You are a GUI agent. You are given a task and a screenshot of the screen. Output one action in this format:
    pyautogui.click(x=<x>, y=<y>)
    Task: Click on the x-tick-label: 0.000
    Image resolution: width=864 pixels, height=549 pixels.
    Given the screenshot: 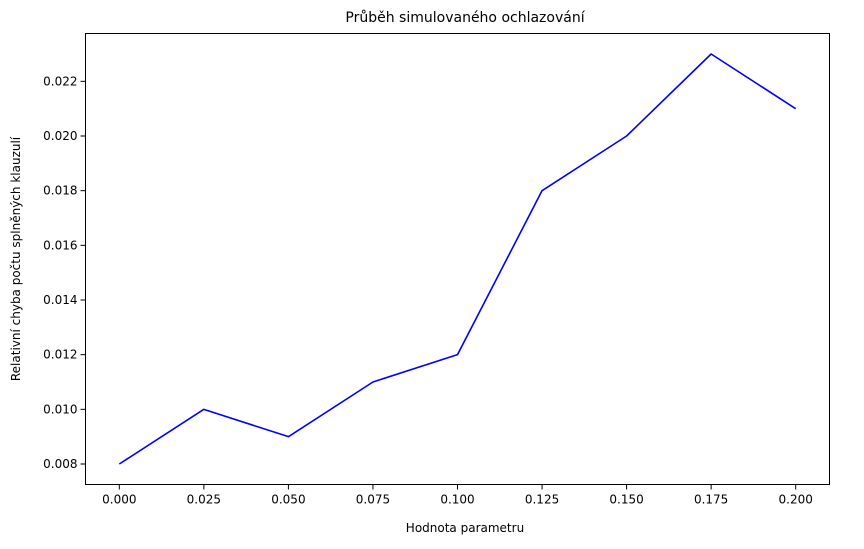 What is the action you would take?
    pyautogui.click(x=119, y=500)
    